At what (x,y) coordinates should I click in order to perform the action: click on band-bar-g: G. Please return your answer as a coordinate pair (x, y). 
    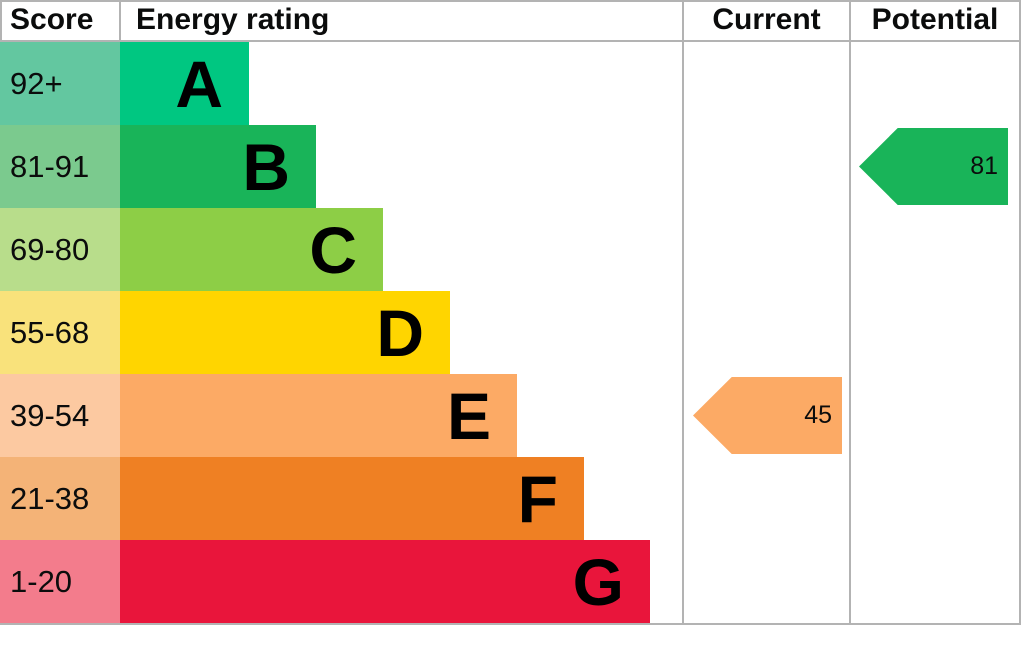
    Looking at the image, I should click on (385, 581).